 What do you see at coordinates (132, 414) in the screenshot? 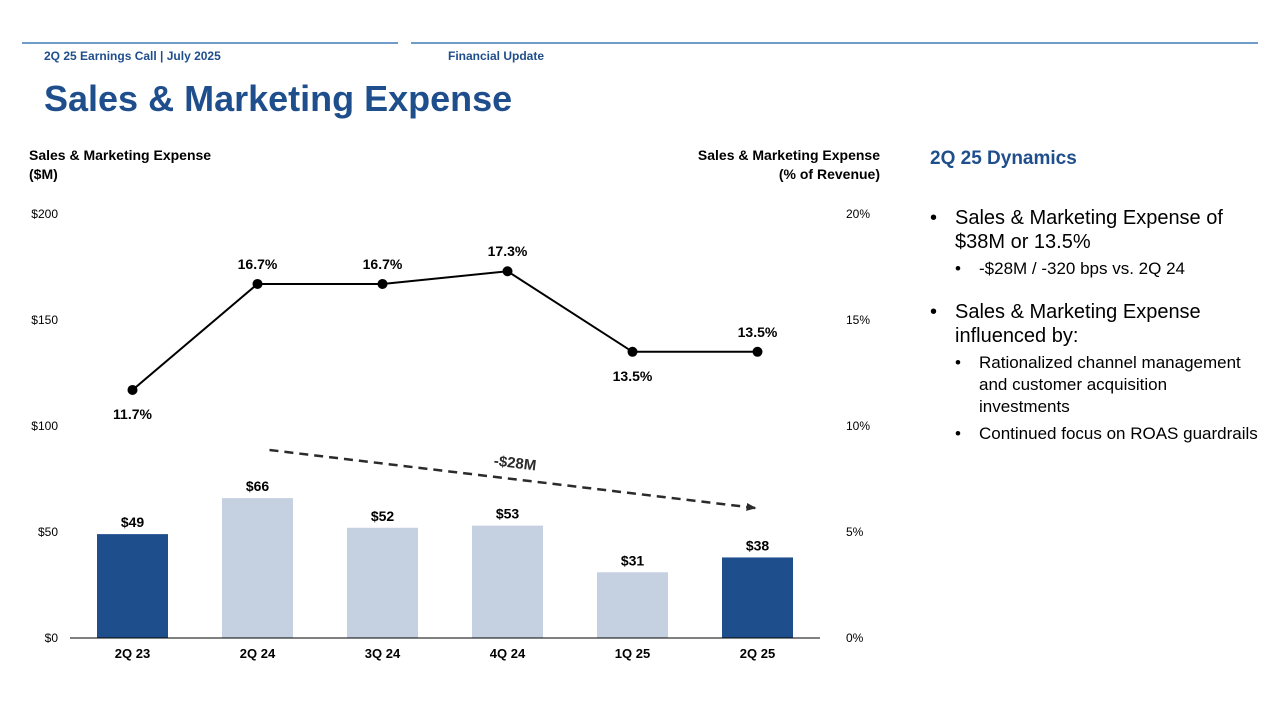
I see `line-value-label: 11.7%` at bounding box center [132, 414].